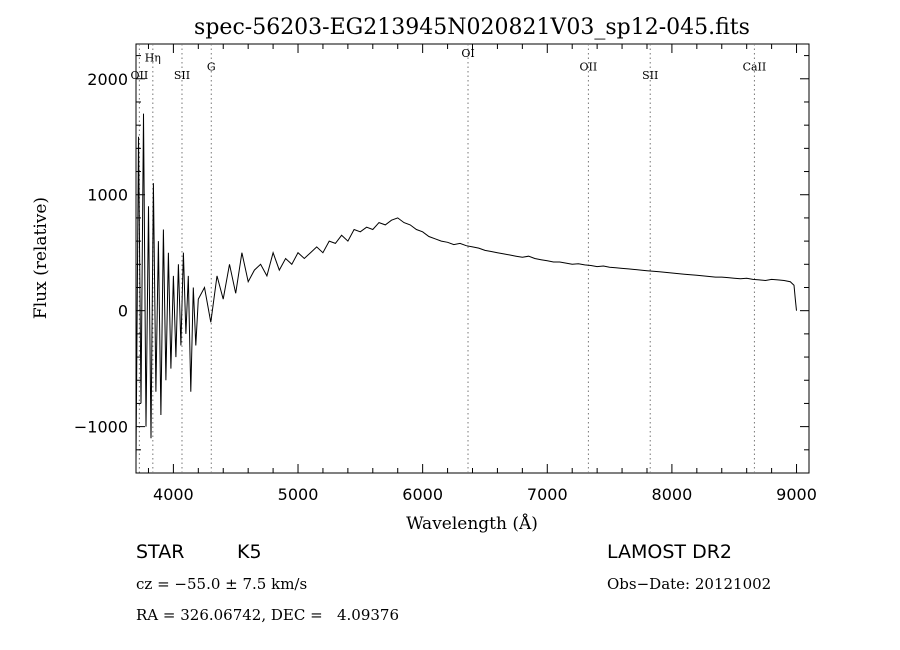  Describe the element at coordinates (298, 494) in the screenshot. I see `x-tick-label: 5000` at that location.